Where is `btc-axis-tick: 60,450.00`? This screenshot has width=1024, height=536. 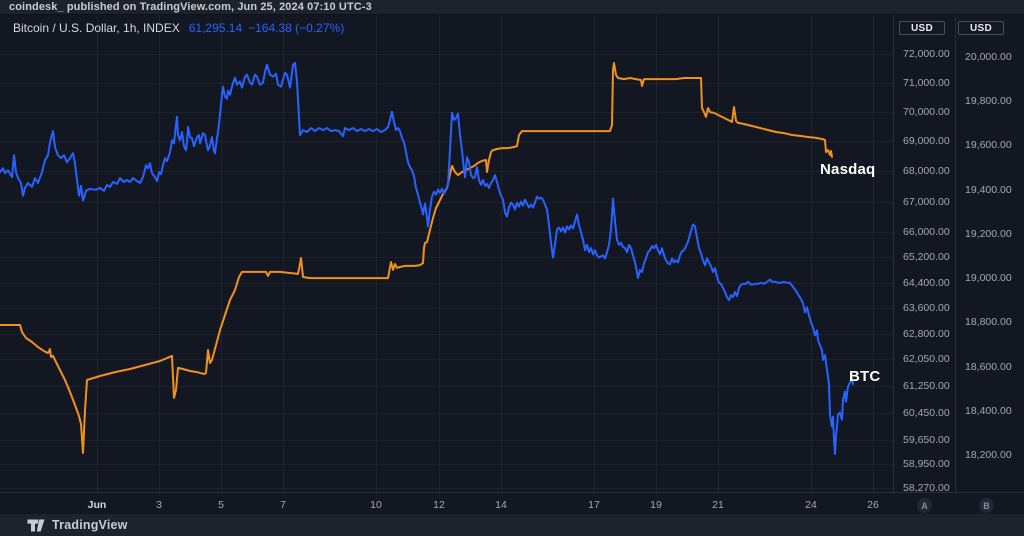
btc-axis-tick: 60,450.00 is located at coordinates (926, 412).